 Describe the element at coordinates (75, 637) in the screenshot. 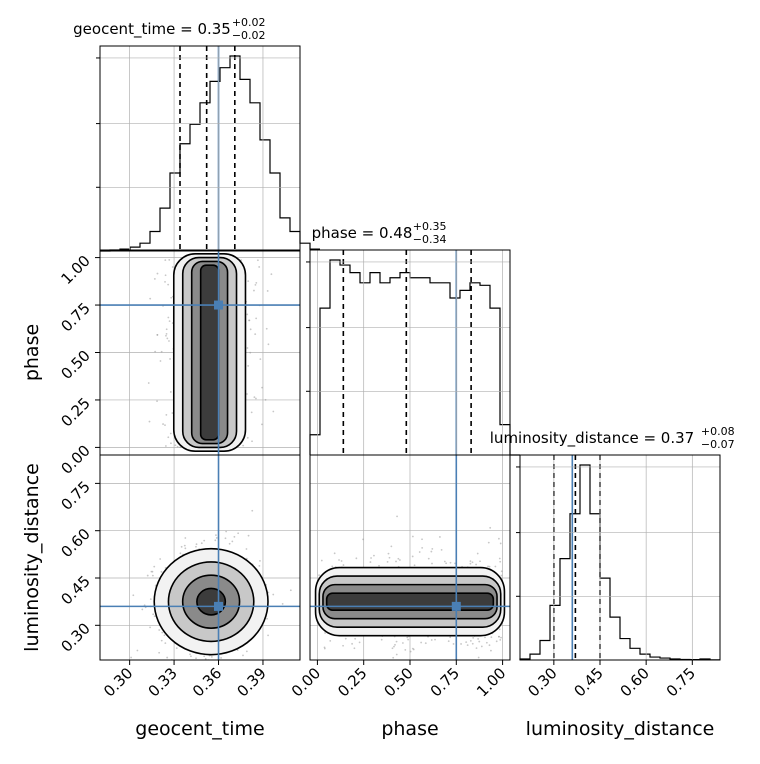

I see `ytick-label-luminosity_distance-0: 0.30` at that location.